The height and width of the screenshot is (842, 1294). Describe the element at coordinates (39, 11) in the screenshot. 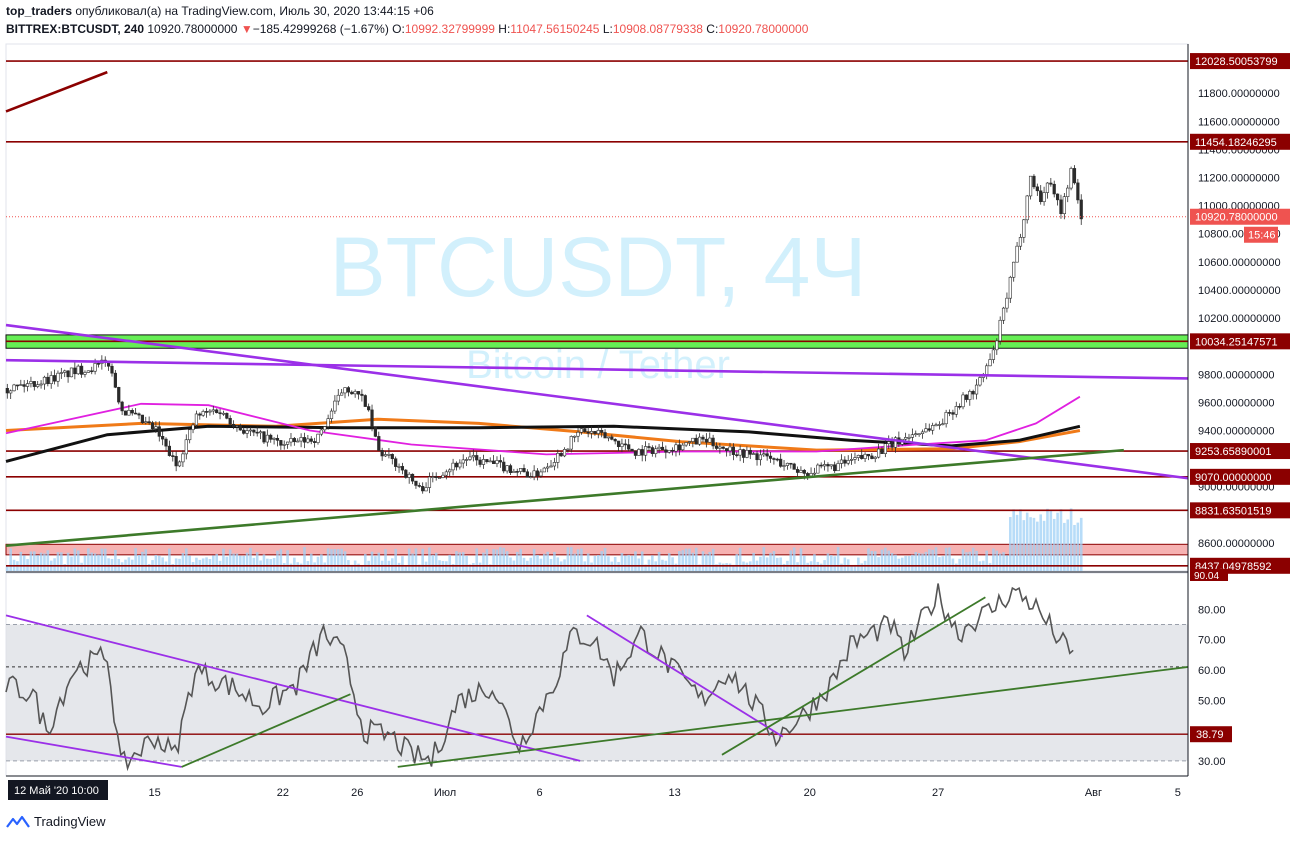

I see `author-name: top_traders` at that location.